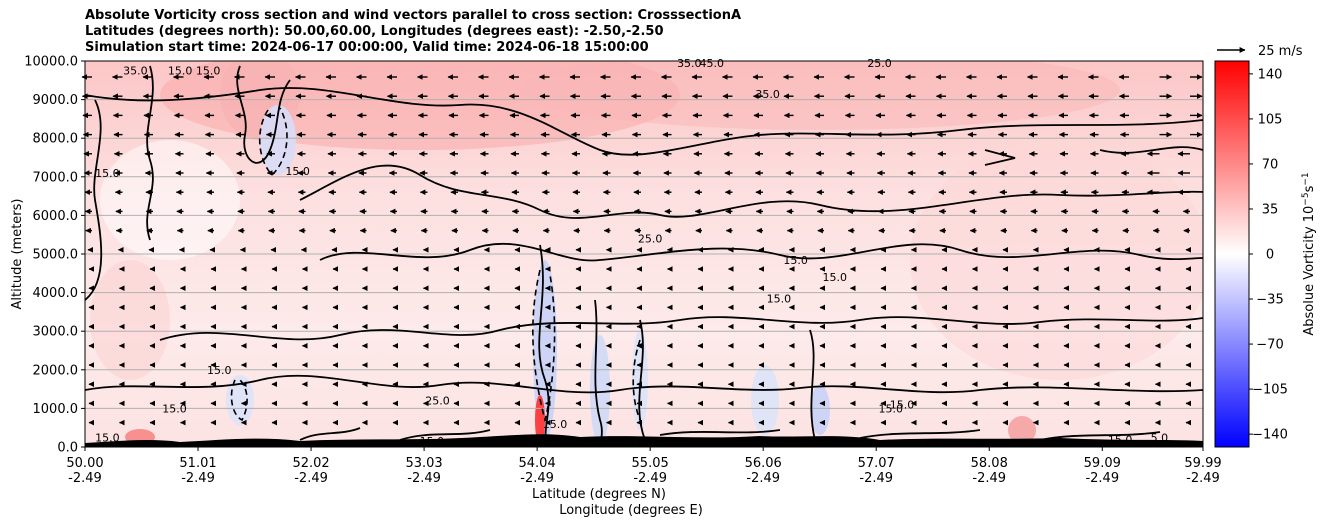 The image size is (1332, 526). I want to click on colorbar-label: Absolue Vorticity 10−5s−1, so click(1309, 253).